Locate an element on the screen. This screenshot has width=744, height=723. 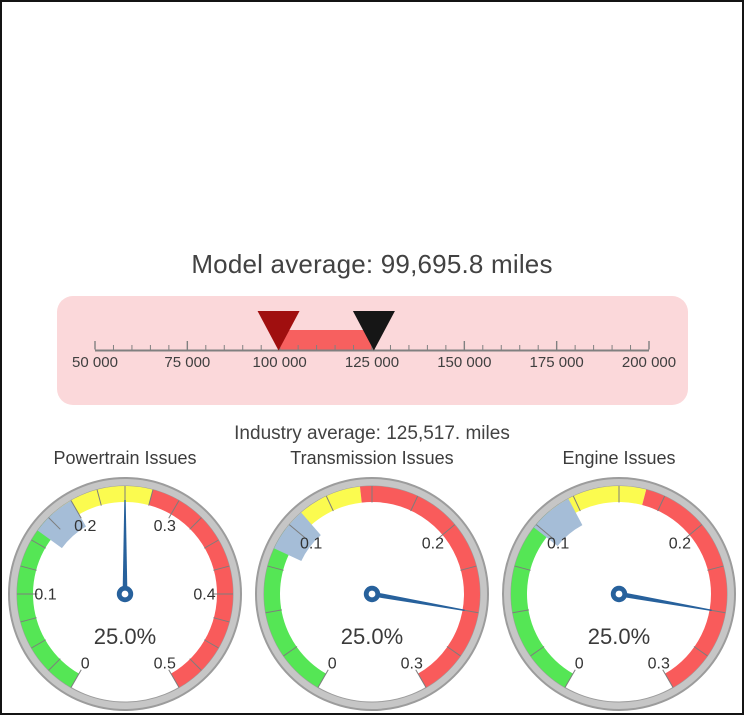
gauge-engine: 0 0.1 0.2 0.3 25.0% is located at coordinates (619, 594).